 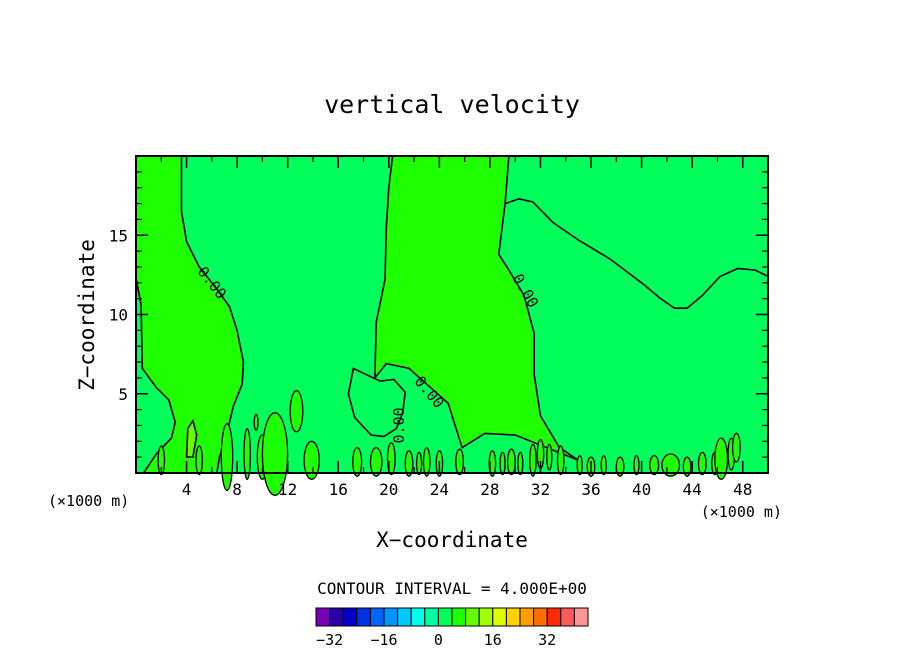 What do you see at coordinates (692, 489) in the screenshot?
I see `x-tick-label: 44` at bounding box center [692, 489].